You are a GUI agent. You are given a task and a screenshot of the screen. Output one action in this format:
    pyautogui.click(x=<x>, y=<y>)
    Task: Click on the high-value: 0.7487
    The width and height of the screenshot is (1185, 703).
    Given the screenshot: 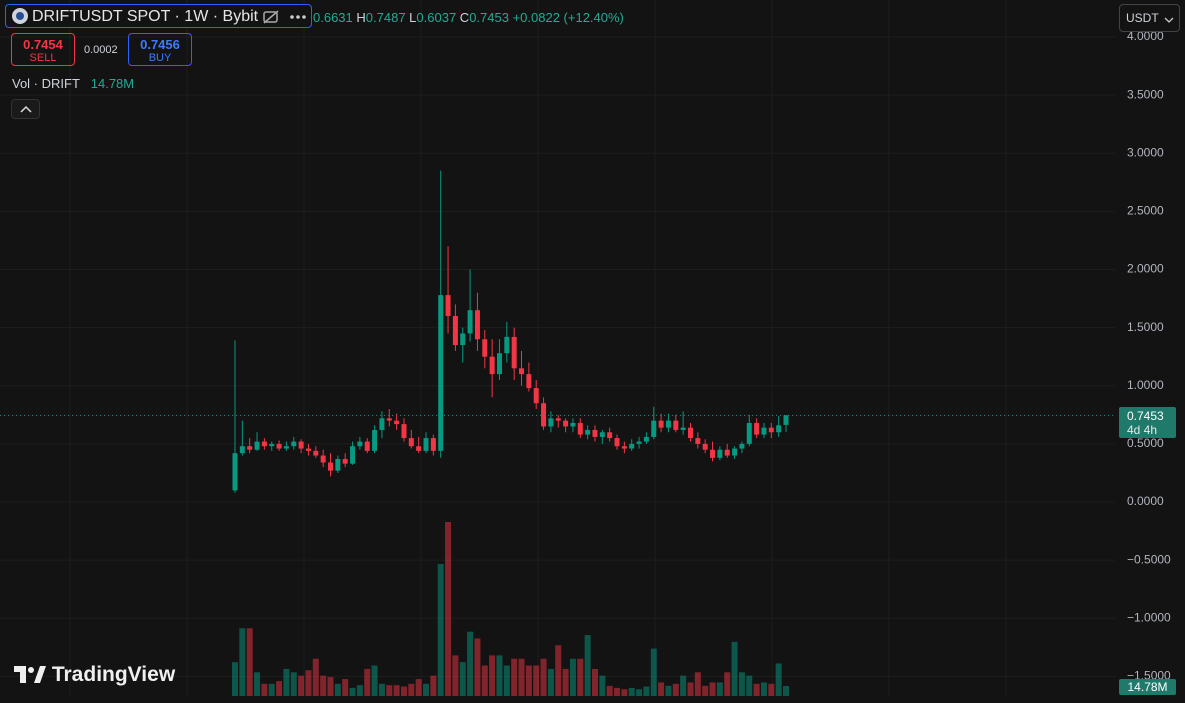 What is the action you would take?
    pyautogui.click(x=385, y=17)
    